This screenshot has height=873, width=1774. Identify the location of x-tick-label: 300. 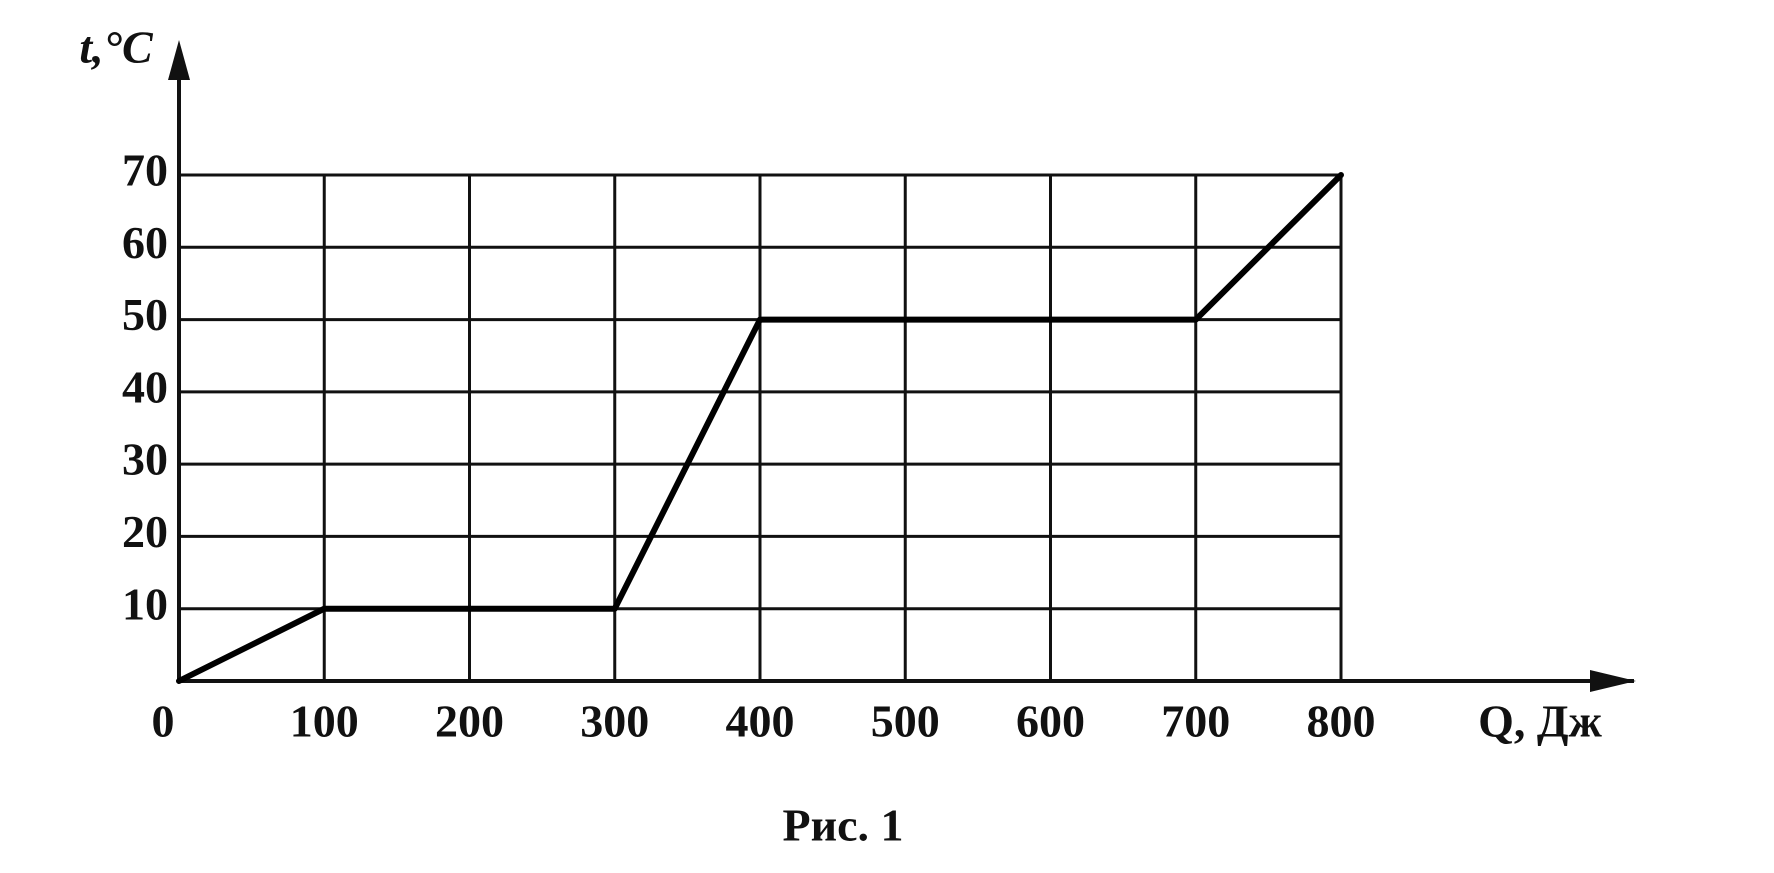
(614, 721).